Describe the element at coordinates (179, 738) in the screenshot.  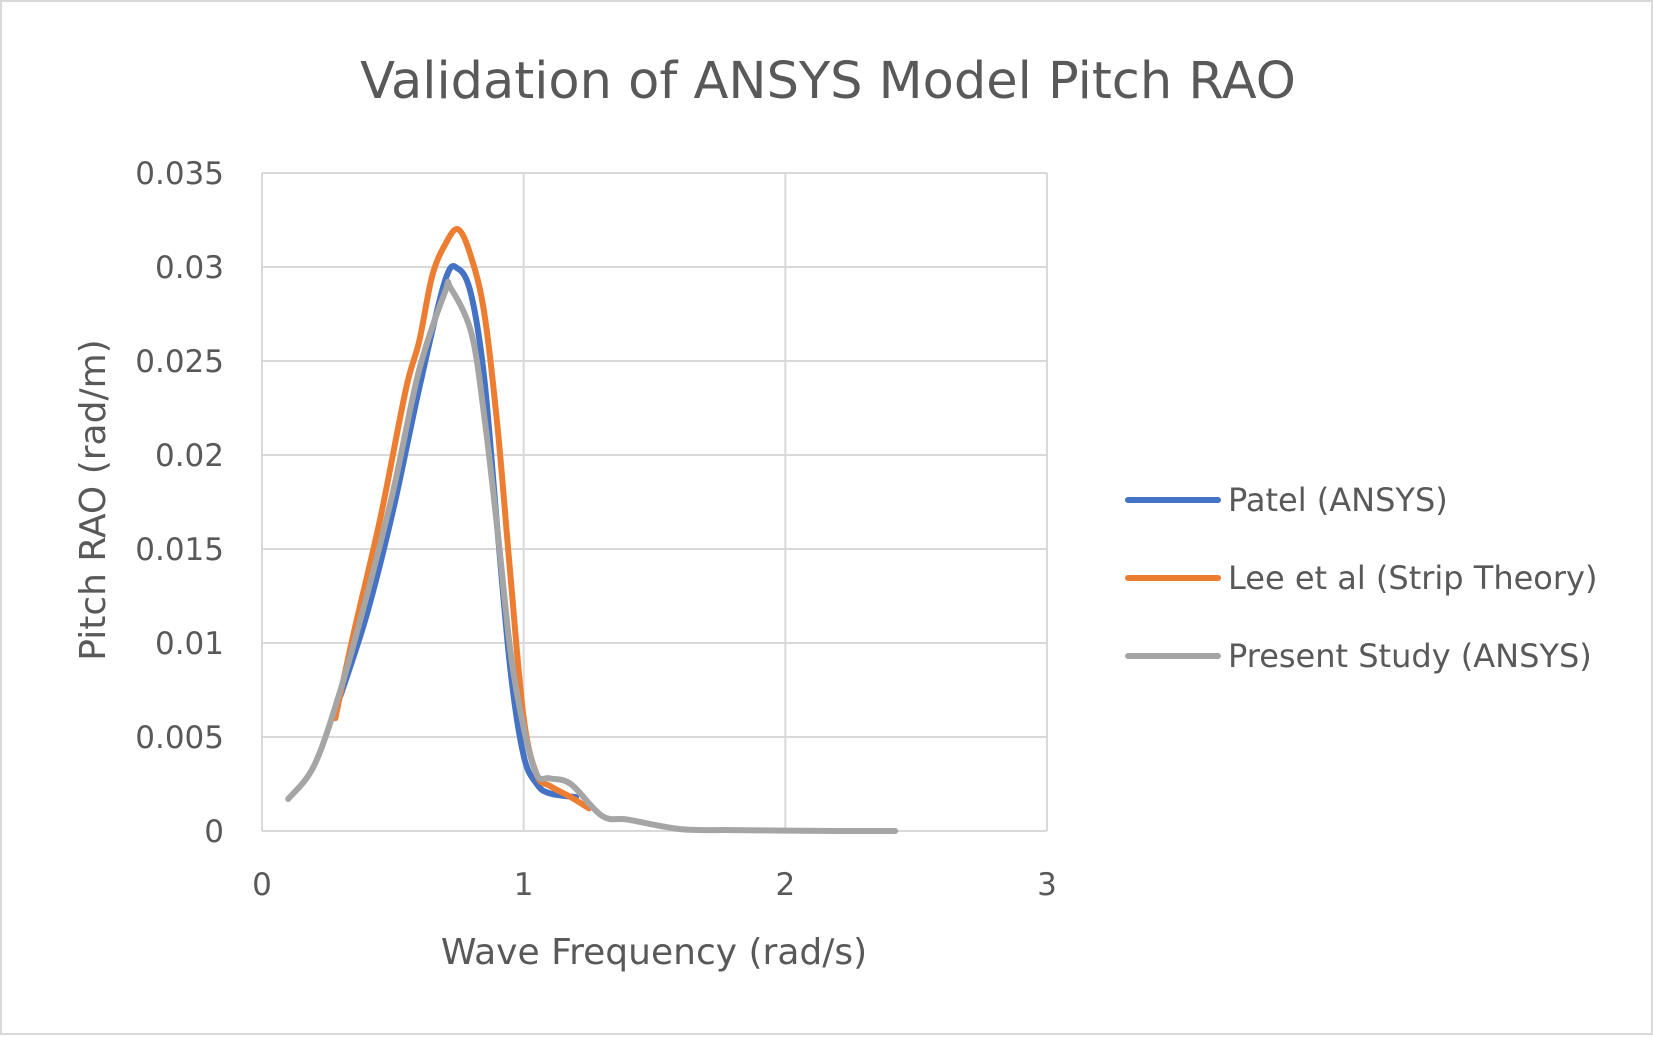
I see `y-tick-label: 0.005` at that location.